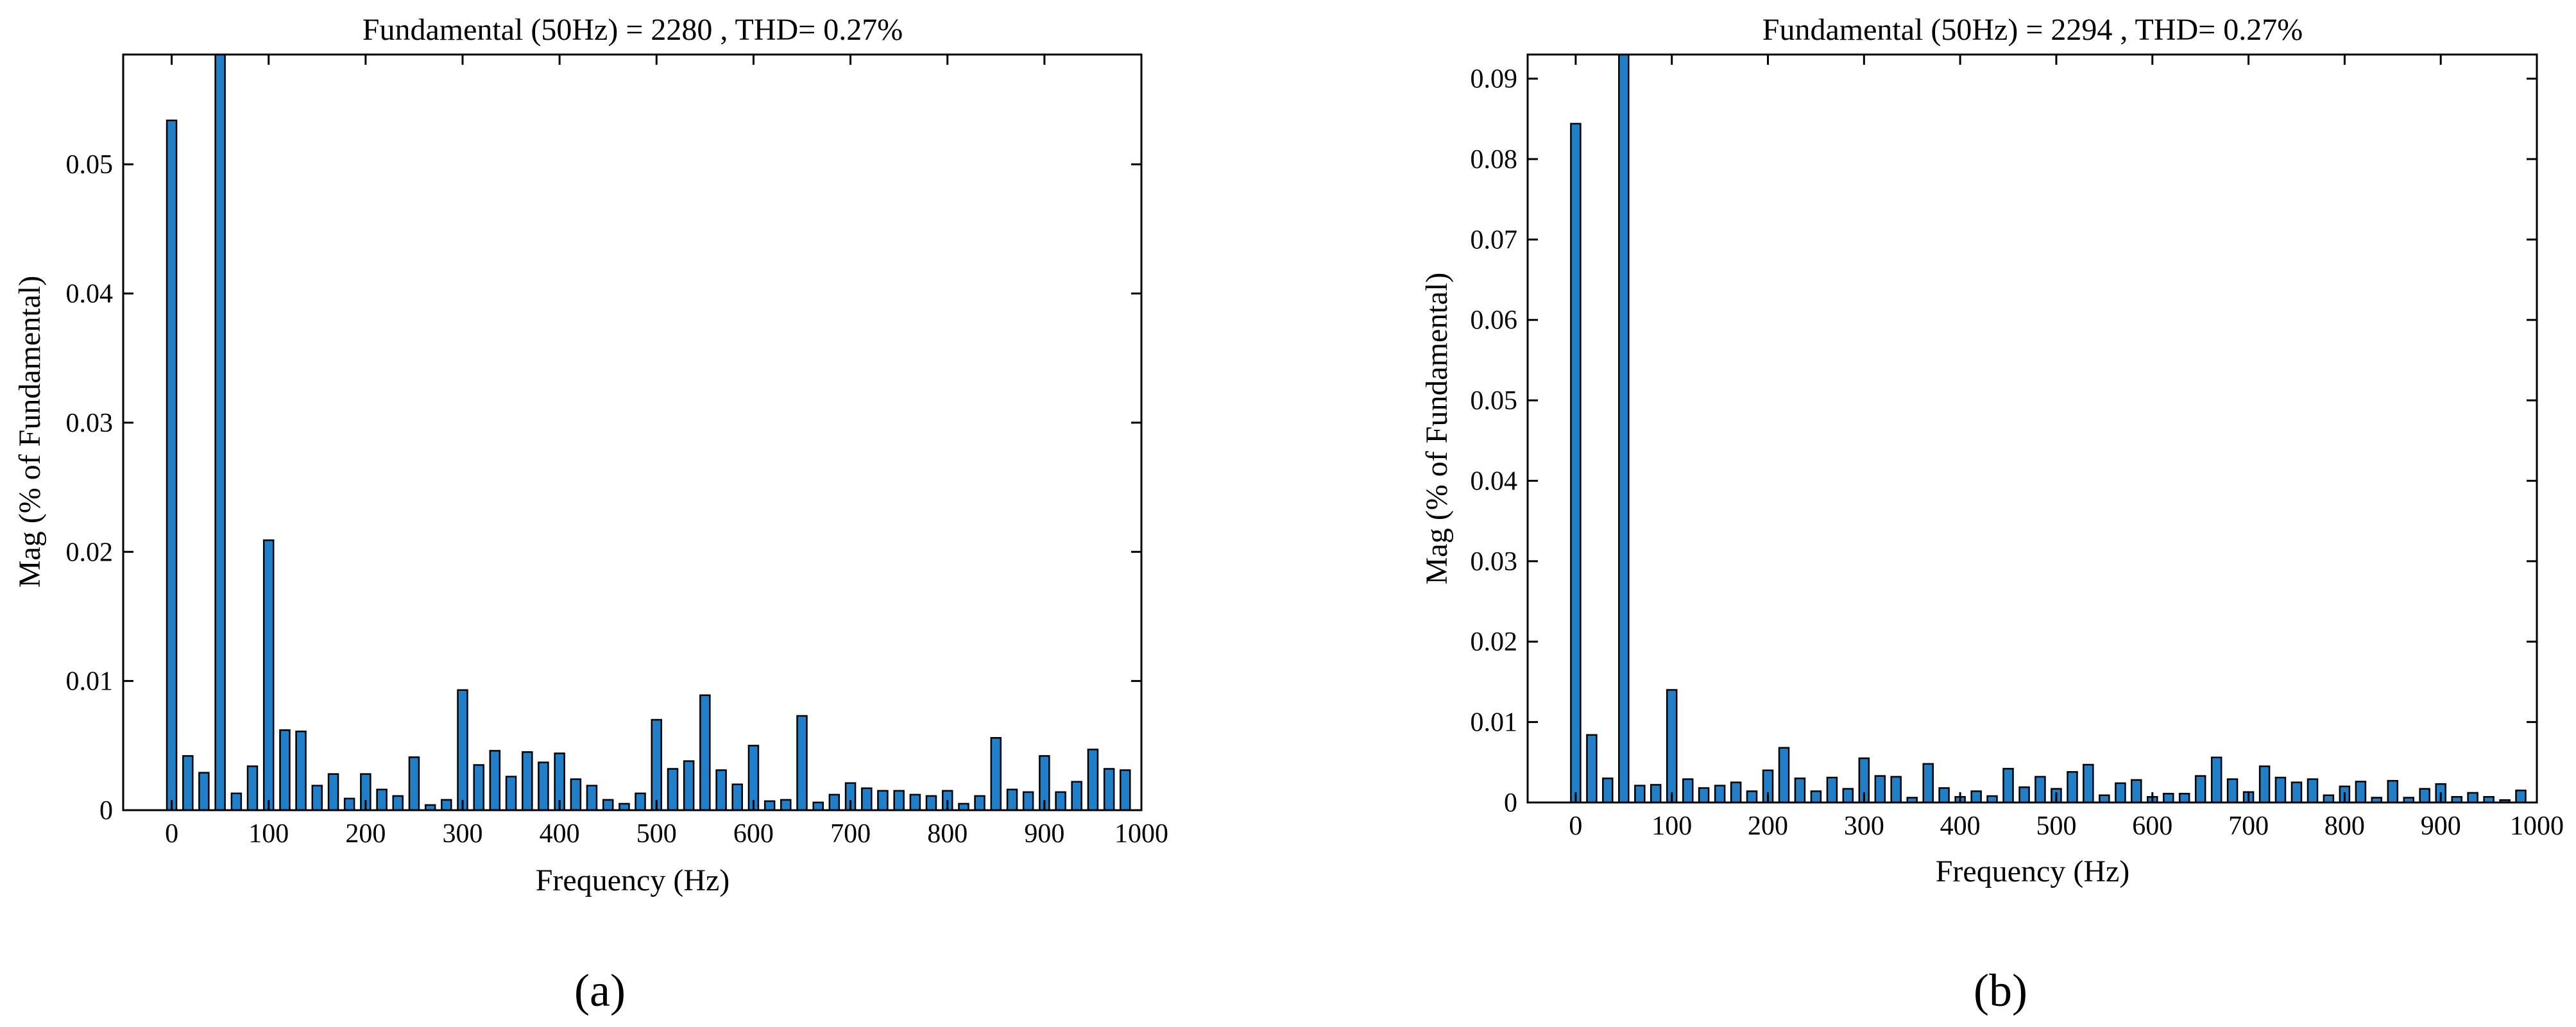  I want to click on y-tick-label-b-0: 0, so click(1510, 803).